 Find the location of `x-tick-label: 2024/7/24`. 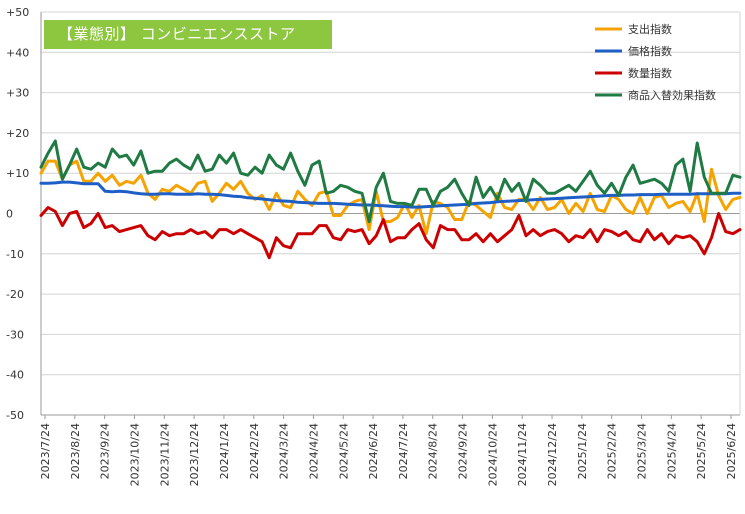

x-tick-label: 2024/7/24 is located at coordinates (403, 451).